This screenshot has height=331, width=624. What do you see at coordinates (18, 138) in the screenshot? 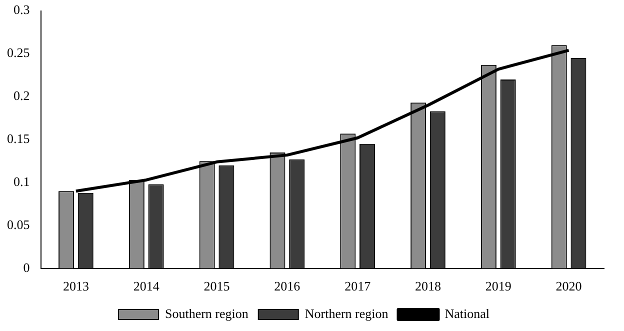
I see `y-tick-label: 0.15` at bounding box center [18, 138].